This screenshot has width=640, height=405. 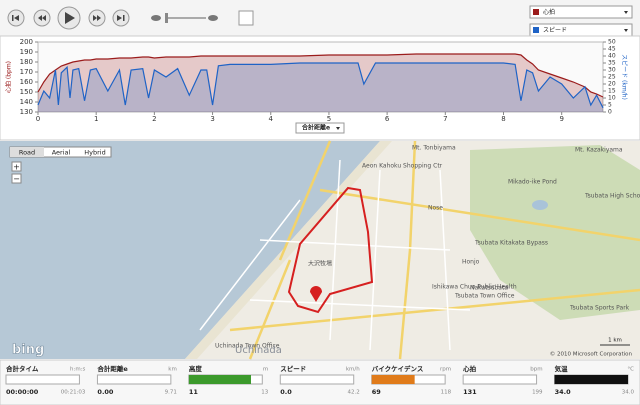 I want to click on map-label: Uchinada Town Office, so click(x=247, y=346).